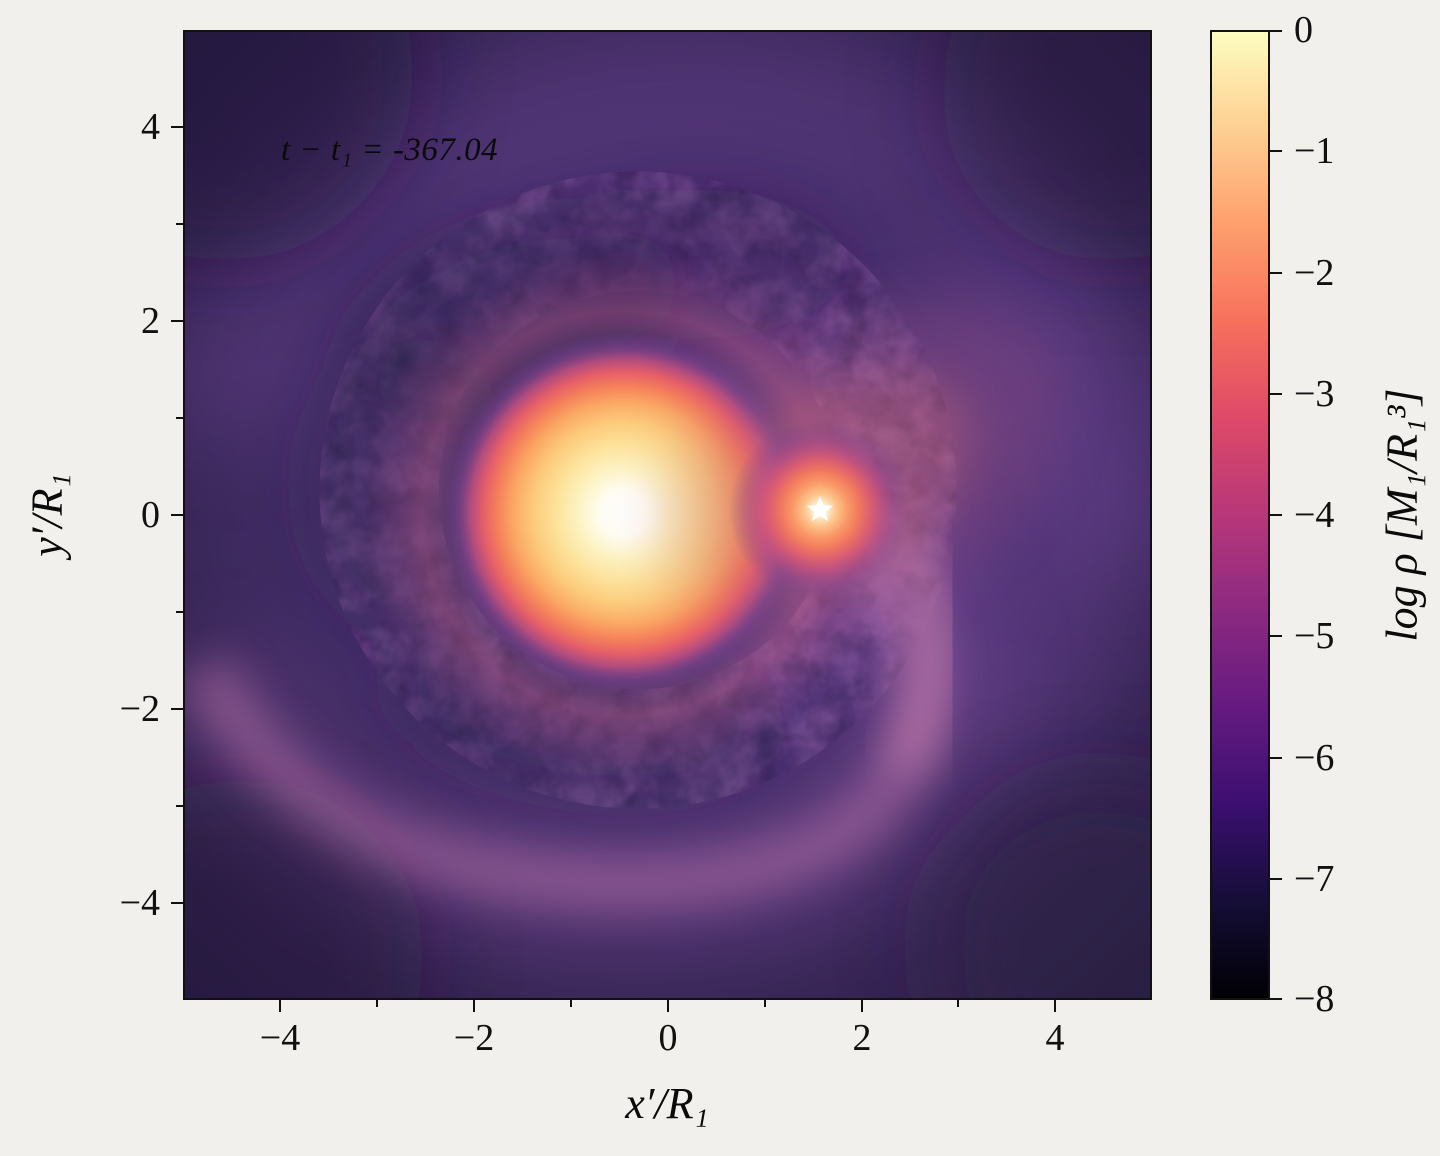 The width and height of the screenshot is (1440, 1156). What do you see at coordinates (139, 903) in the screenshot?
I see `y-tick-label: −4` at bounding box center [139, 903].